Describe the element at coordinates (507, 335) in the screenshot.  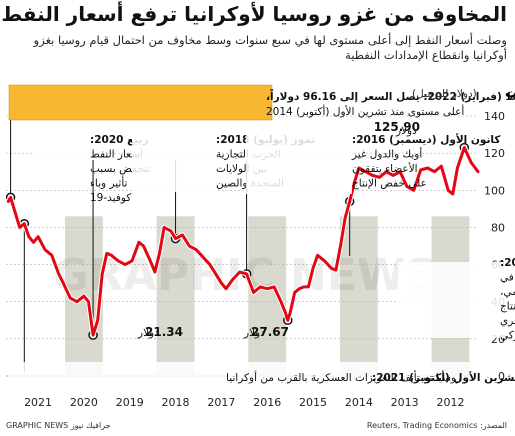
I see `annotation-line: الأميركي` at that location.